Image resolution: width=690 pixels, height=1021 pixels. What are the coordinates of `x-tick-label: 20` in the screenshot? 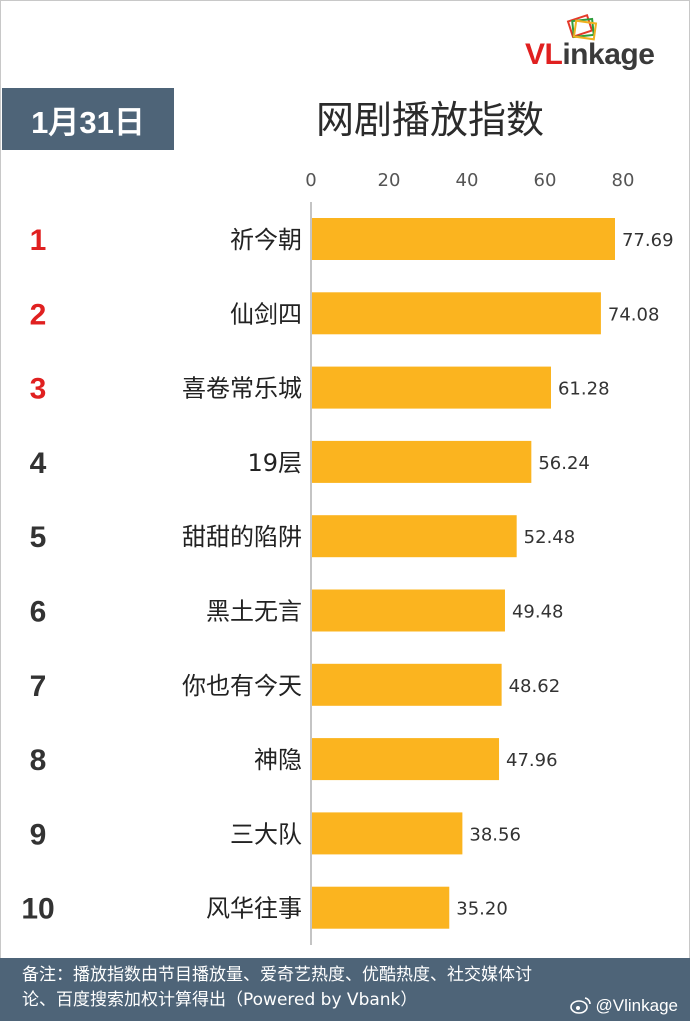 It's located at (389, 180).